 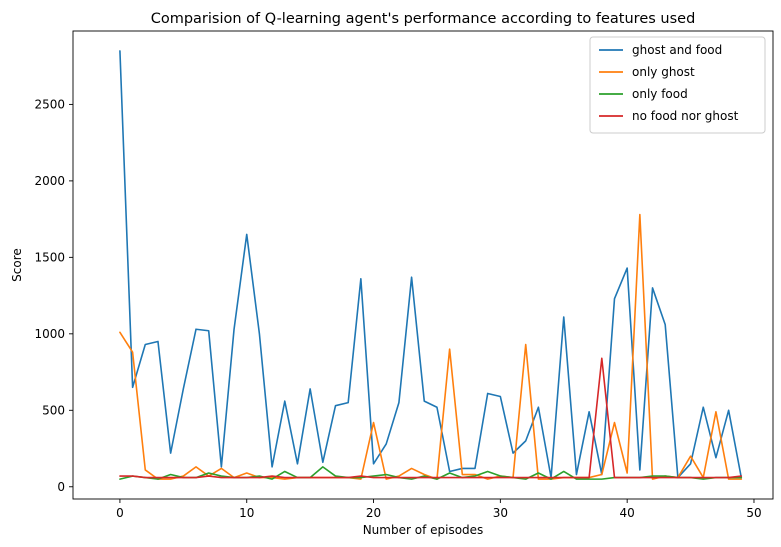 What do you see at coordinates (663, 72) in the screenshot?
I see `legend-label: only ghost` at bounding box center [663, 72].